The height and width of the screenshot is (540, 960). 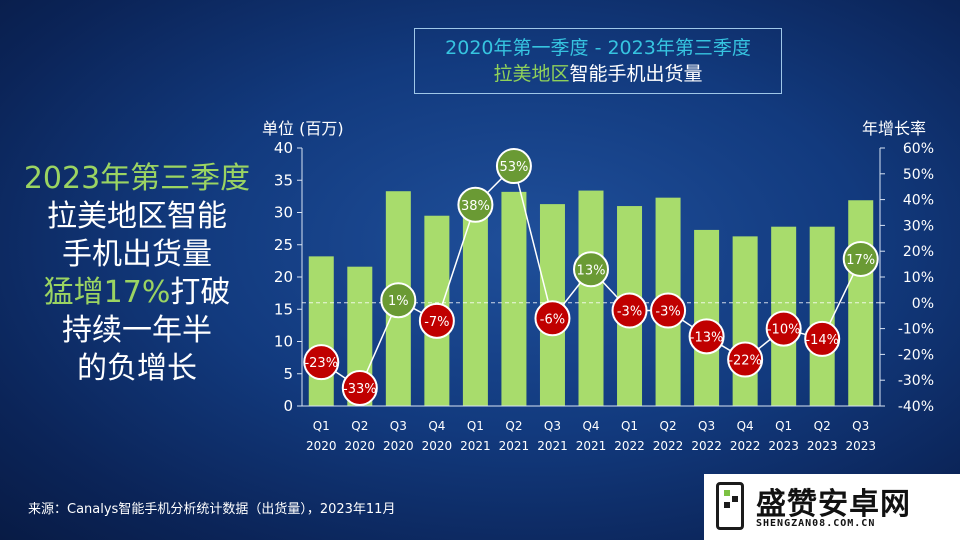 I want to click on growth-label: -10%, so click(x=784, y=330).